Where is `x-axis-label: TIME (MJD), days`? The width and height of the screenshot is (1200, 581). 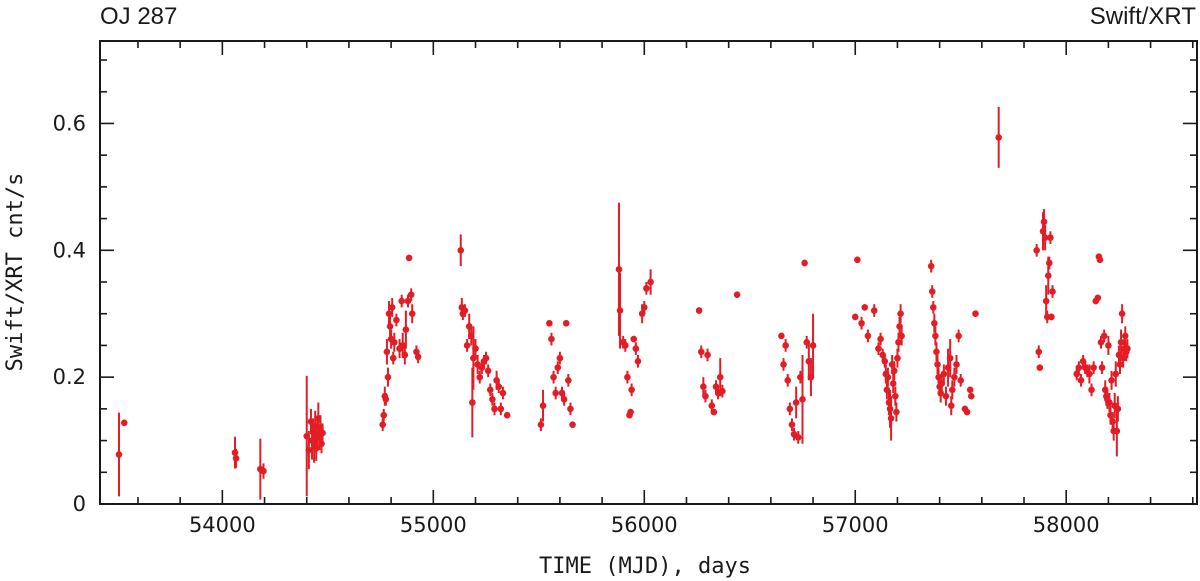
x-axis-label: TIME (MJD), days is located at coordinates (645, 566).